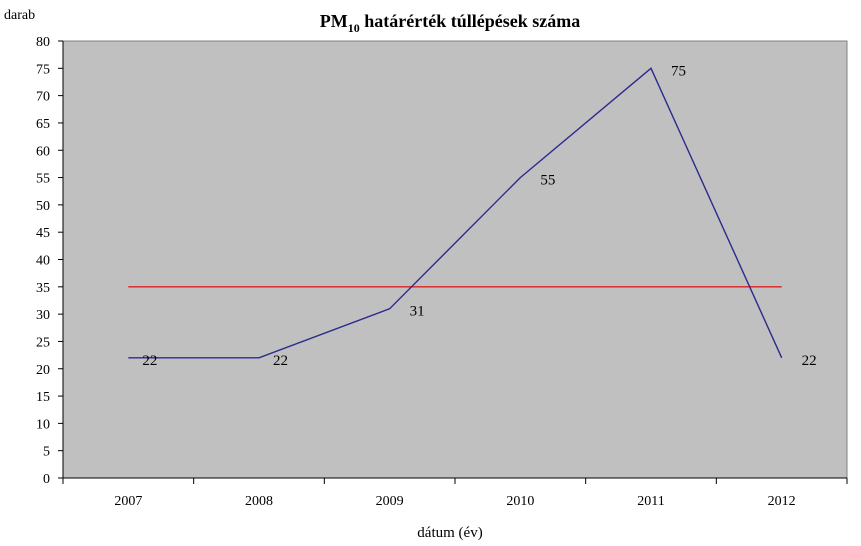 This screenshot has height=546, width=861. I want to click on x-tick-label: 2008, so click(259, 501).